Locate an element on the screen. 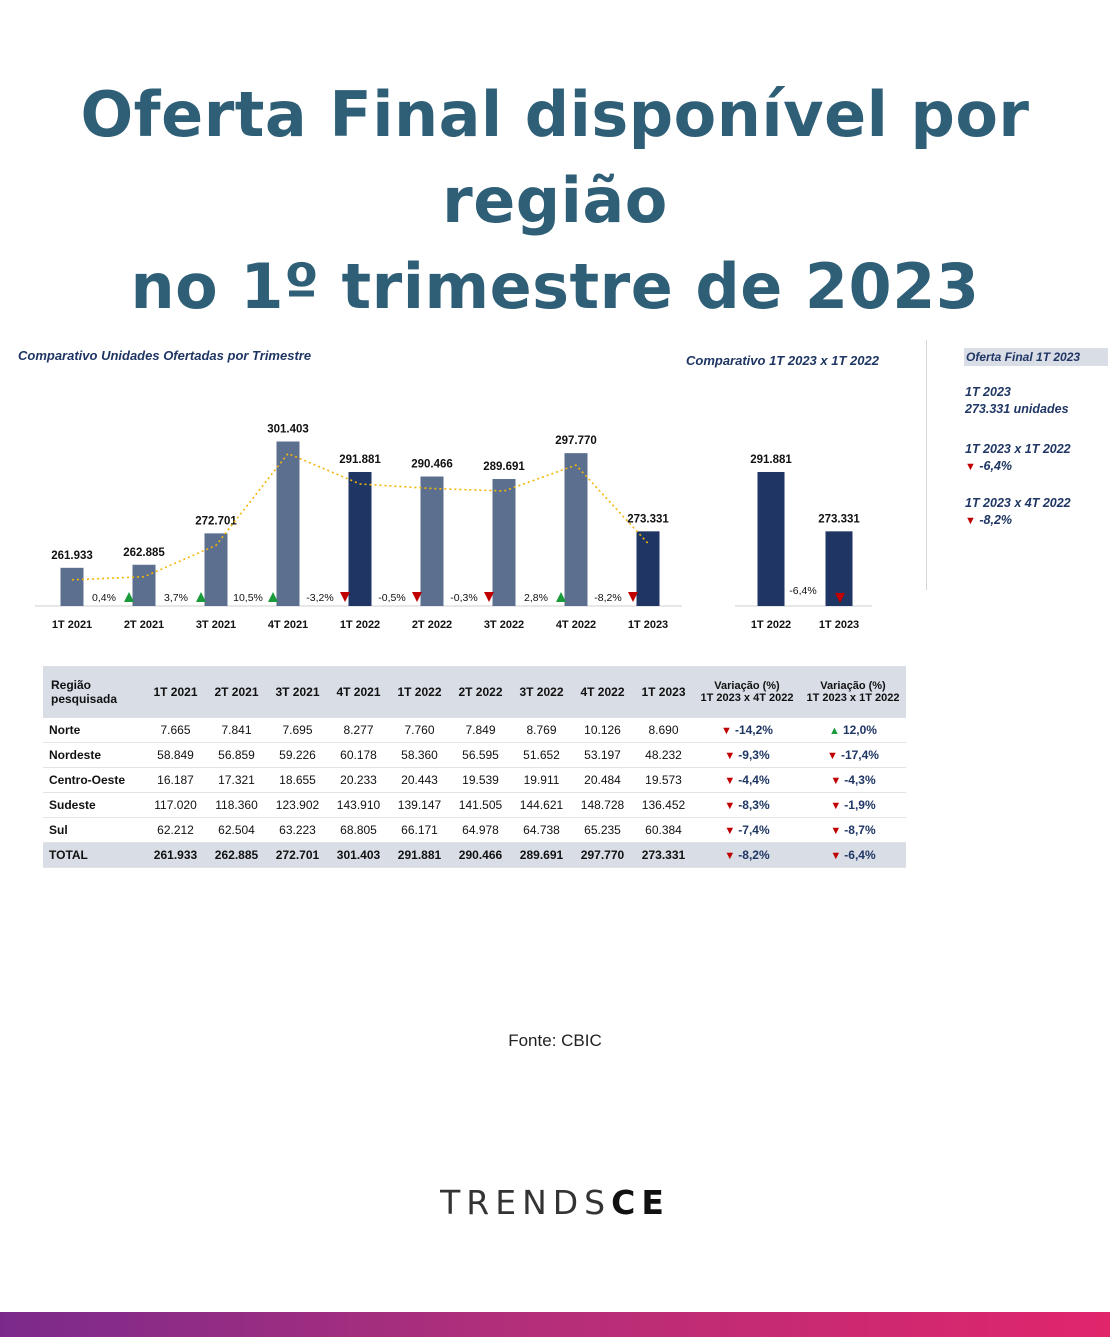 This screenshot has height=1337, width=1110. var2-cell: ▼ -17,4% is located at coordinates (853, 755).